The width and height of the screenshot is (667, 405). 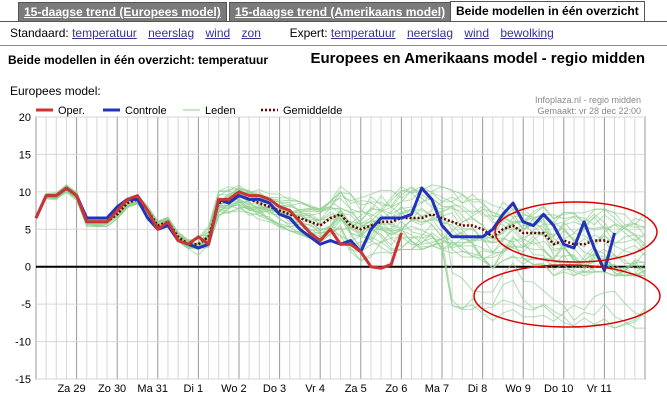 I want to click on y-tick-label: 0, so click(x=28, y=268).